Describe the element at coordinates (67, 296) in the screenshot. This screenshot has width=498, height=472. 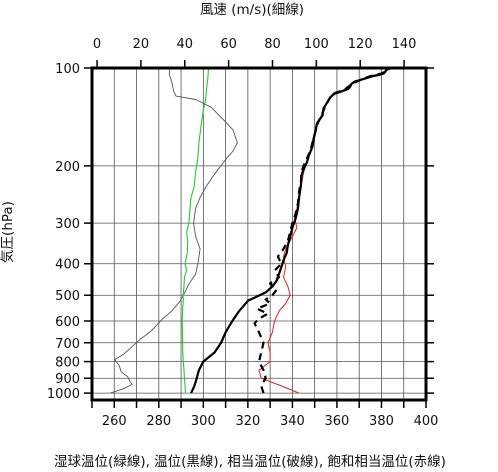
I see `y-tick-label: 500` at that location.